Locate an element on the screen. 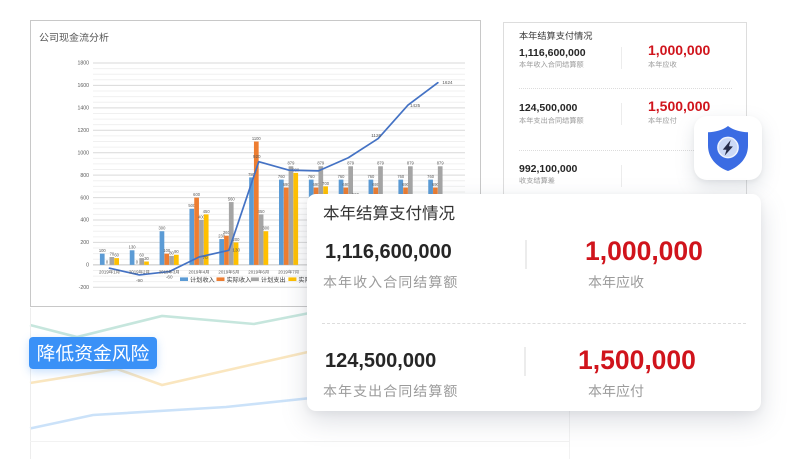 Image resolution: width=792 pixels, height=459 pixels. svg-text: -60 is located at coordinates (169, 278).